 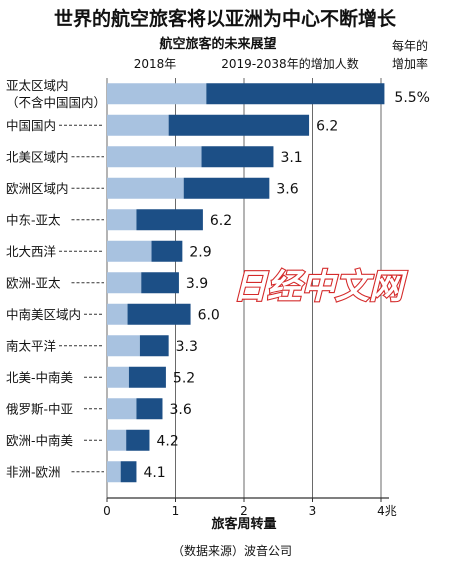 I want to click on category-label: 亚太区域内, so click(x=37, y=85).